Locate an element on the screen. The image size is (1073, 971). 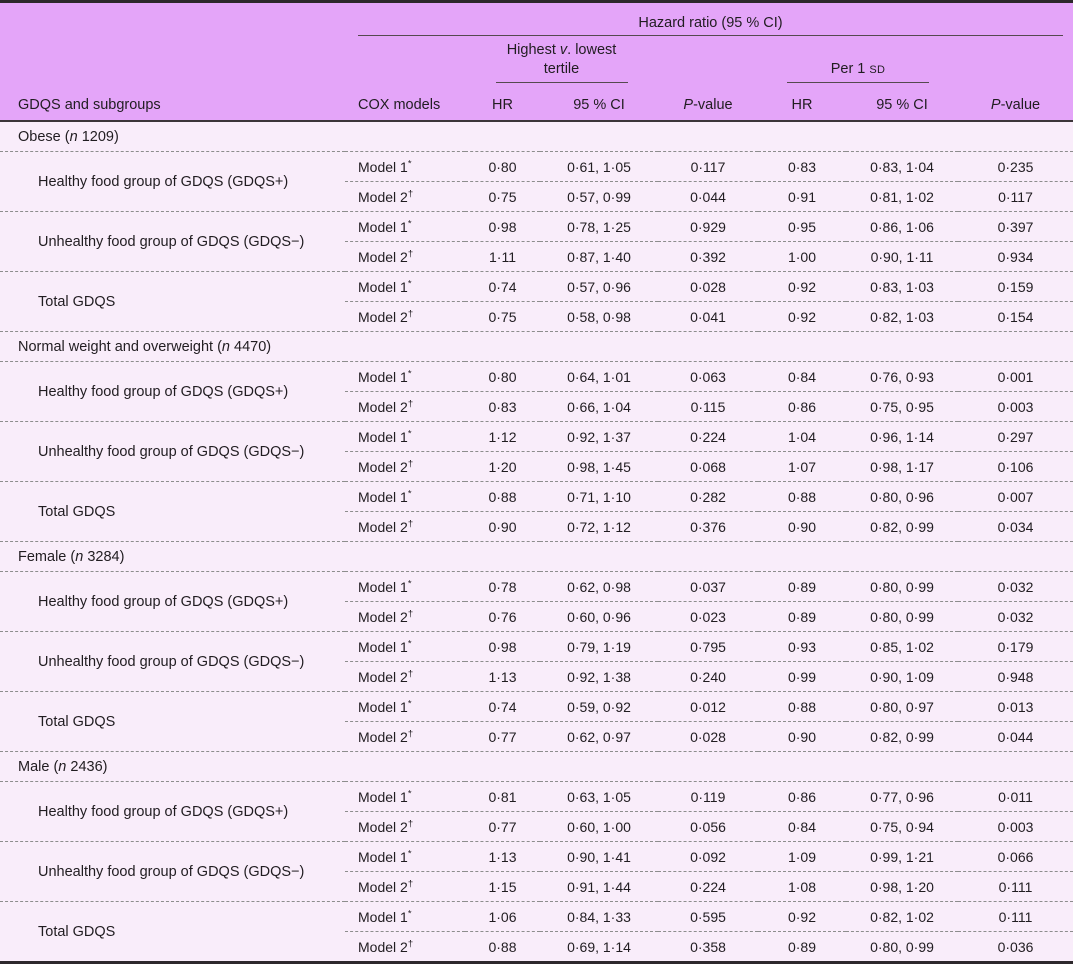
hr-tertile-cell: 0·81 is located at coordinates (502, 796).